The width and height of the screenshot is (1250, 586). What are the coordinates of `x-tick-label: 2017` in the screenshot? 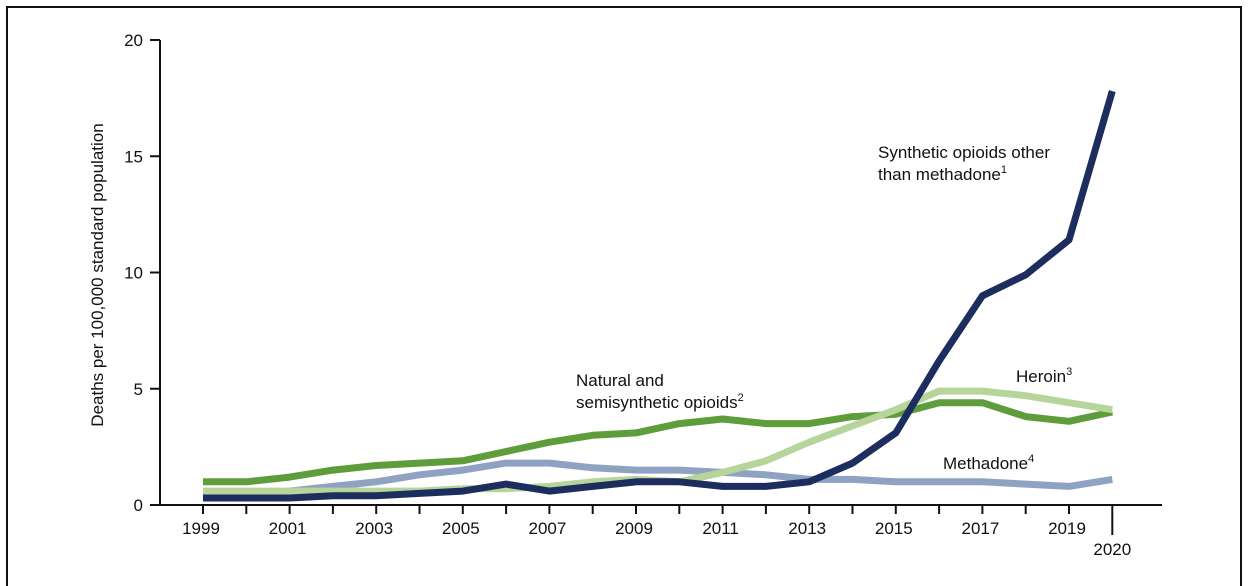 It's located at (980, 528).